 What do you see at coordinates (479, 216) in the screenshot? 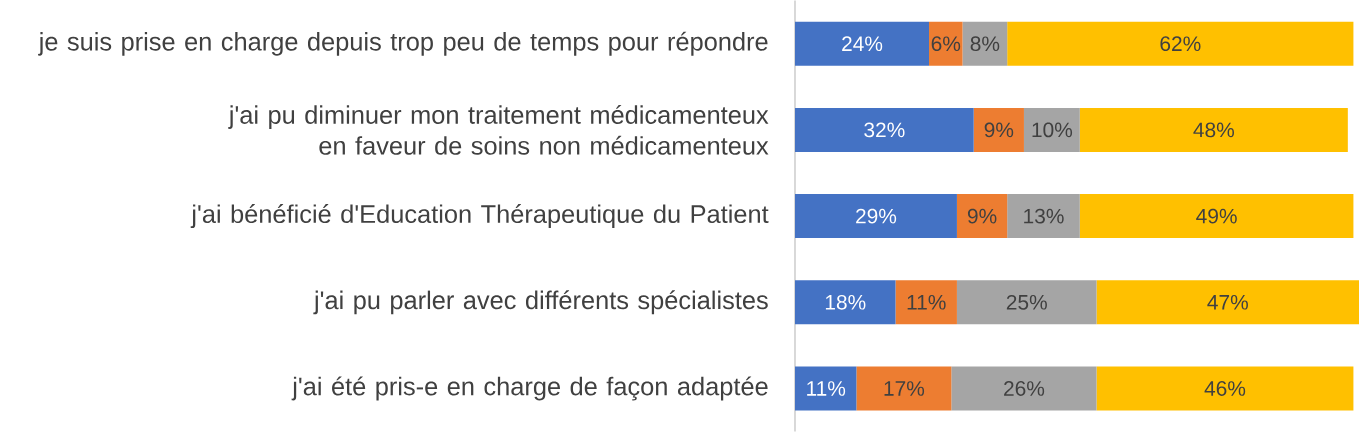
I see `y-tick-label: j'ai bénéficié d'Education Thérapeutique du Patient` at bounding box center [479, 216].